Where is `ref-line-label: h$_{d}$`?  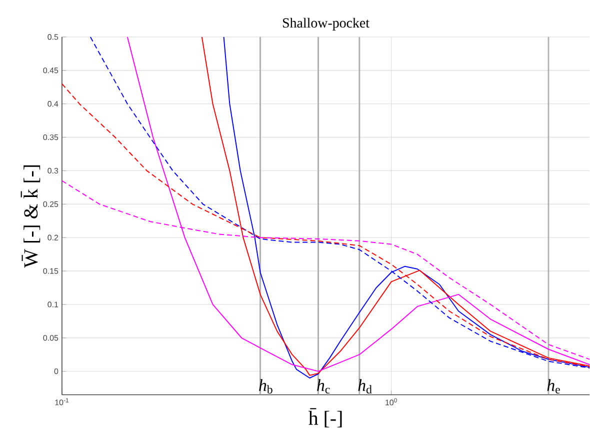
ref-line-label: h$_{d}$ is located at coordinates (365, 386).